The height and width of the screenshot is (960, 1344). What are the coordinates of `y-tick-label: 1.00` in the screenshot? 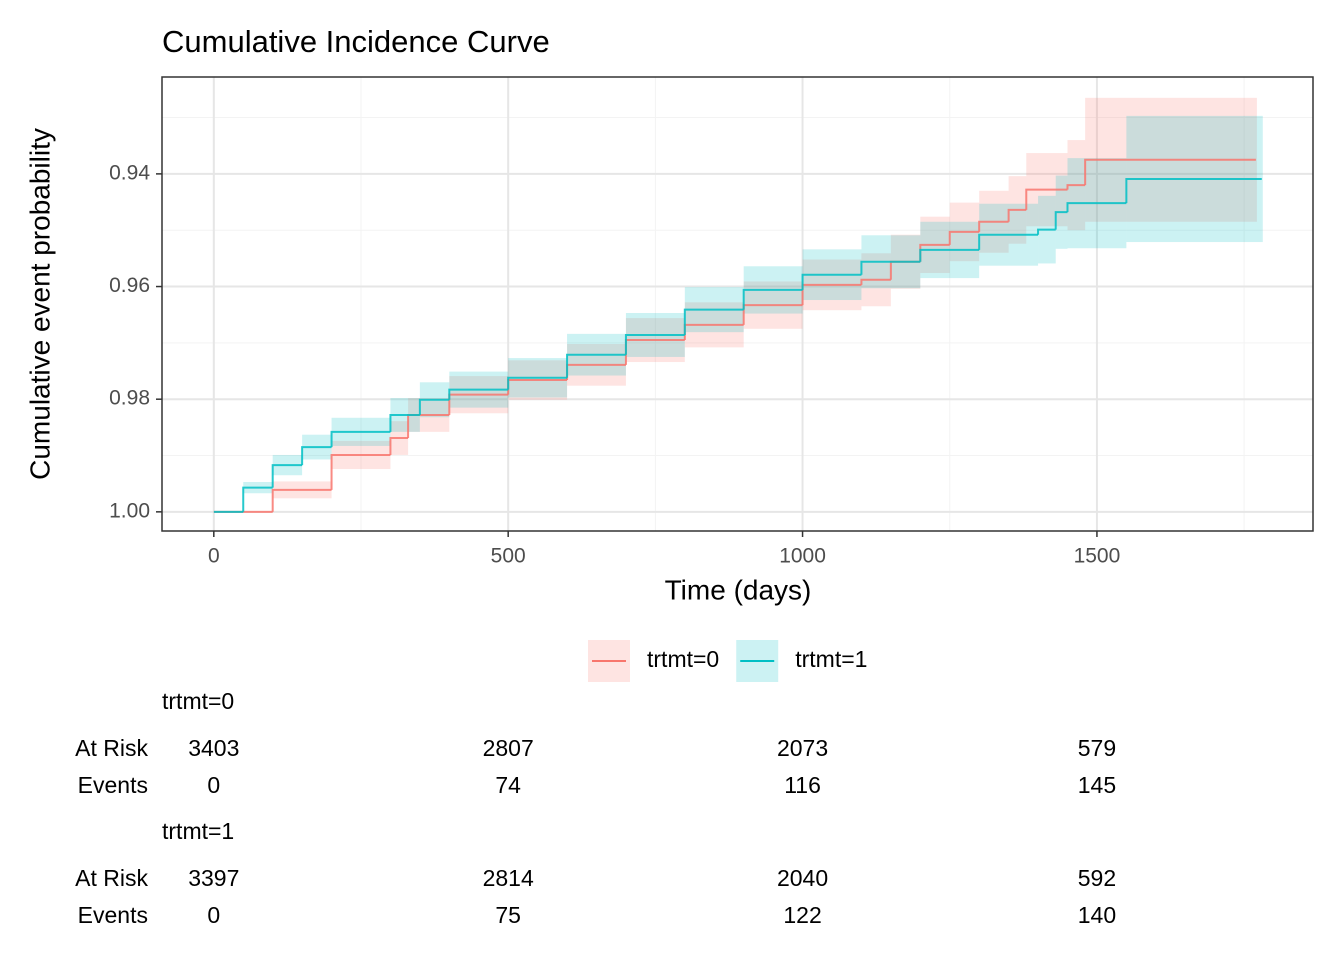 It's located at (129, 510).